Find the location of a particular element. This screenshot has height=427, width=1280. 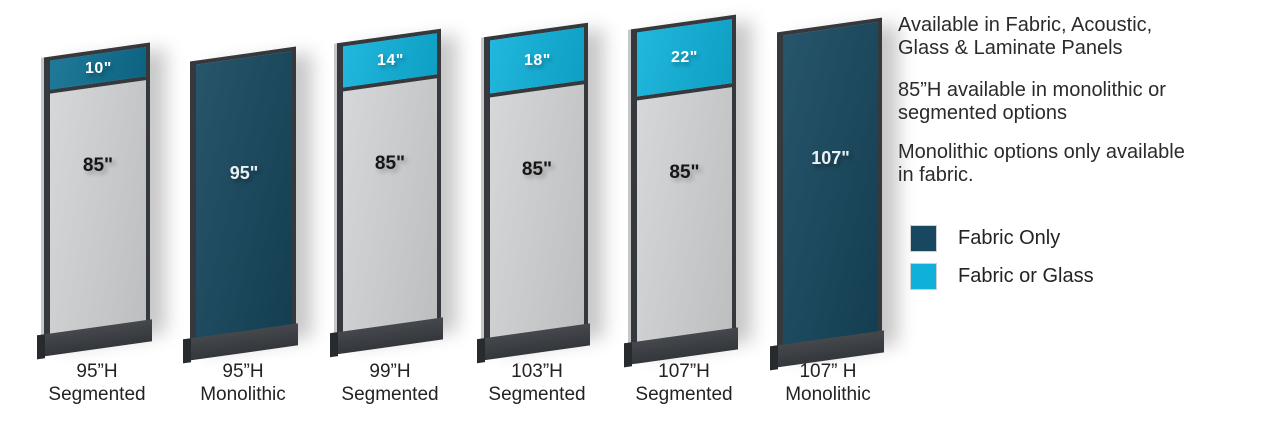

legend-swatch-fabric-or-glass is located at coordinates (923, 276).